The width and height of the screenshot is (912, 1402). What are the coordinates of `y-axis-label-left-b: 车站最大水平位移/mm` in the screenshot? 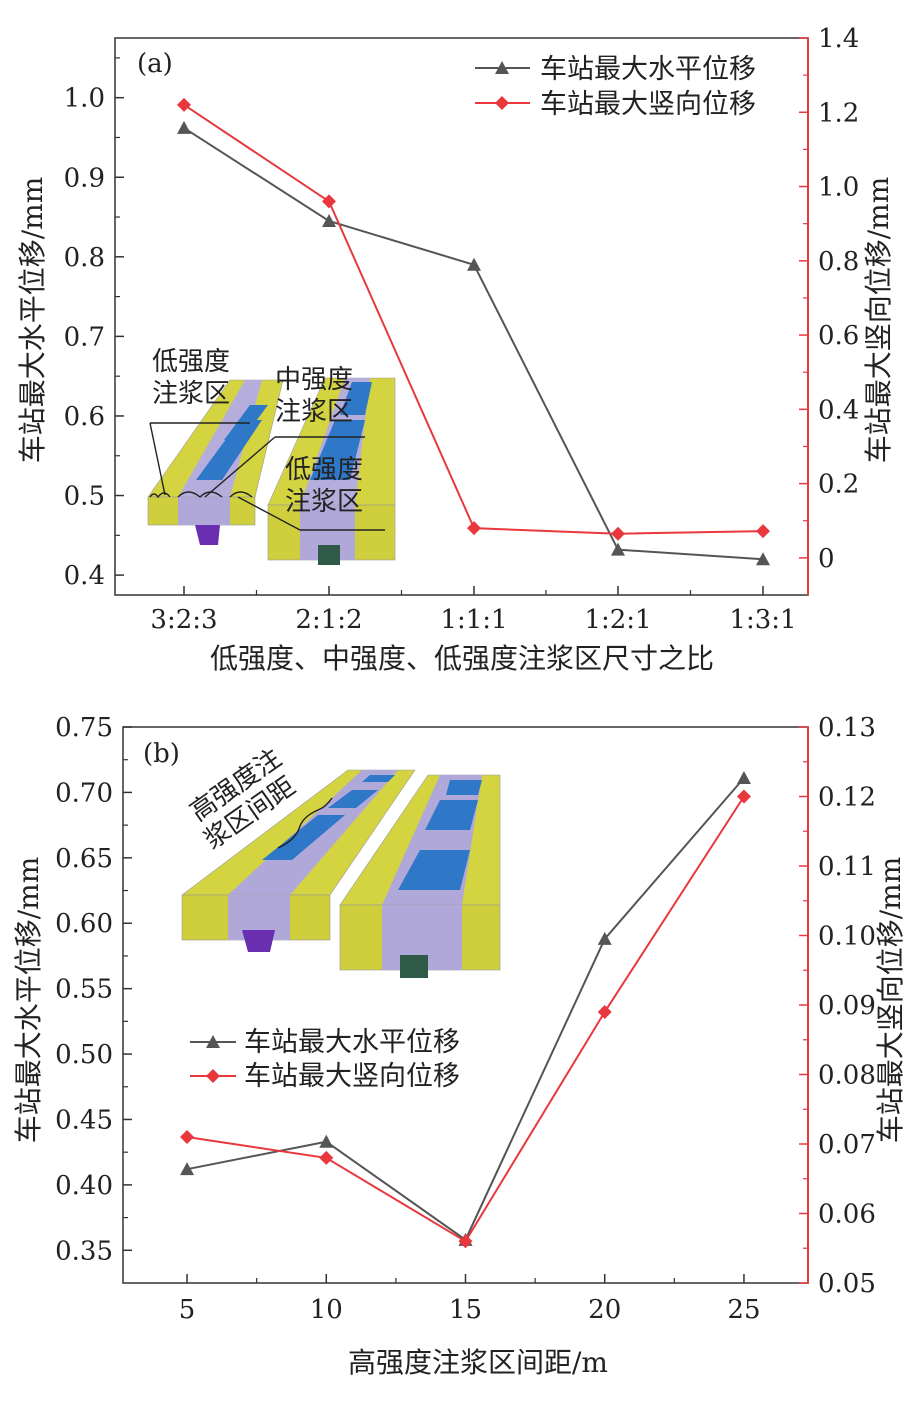 It's located at (28, 1000).